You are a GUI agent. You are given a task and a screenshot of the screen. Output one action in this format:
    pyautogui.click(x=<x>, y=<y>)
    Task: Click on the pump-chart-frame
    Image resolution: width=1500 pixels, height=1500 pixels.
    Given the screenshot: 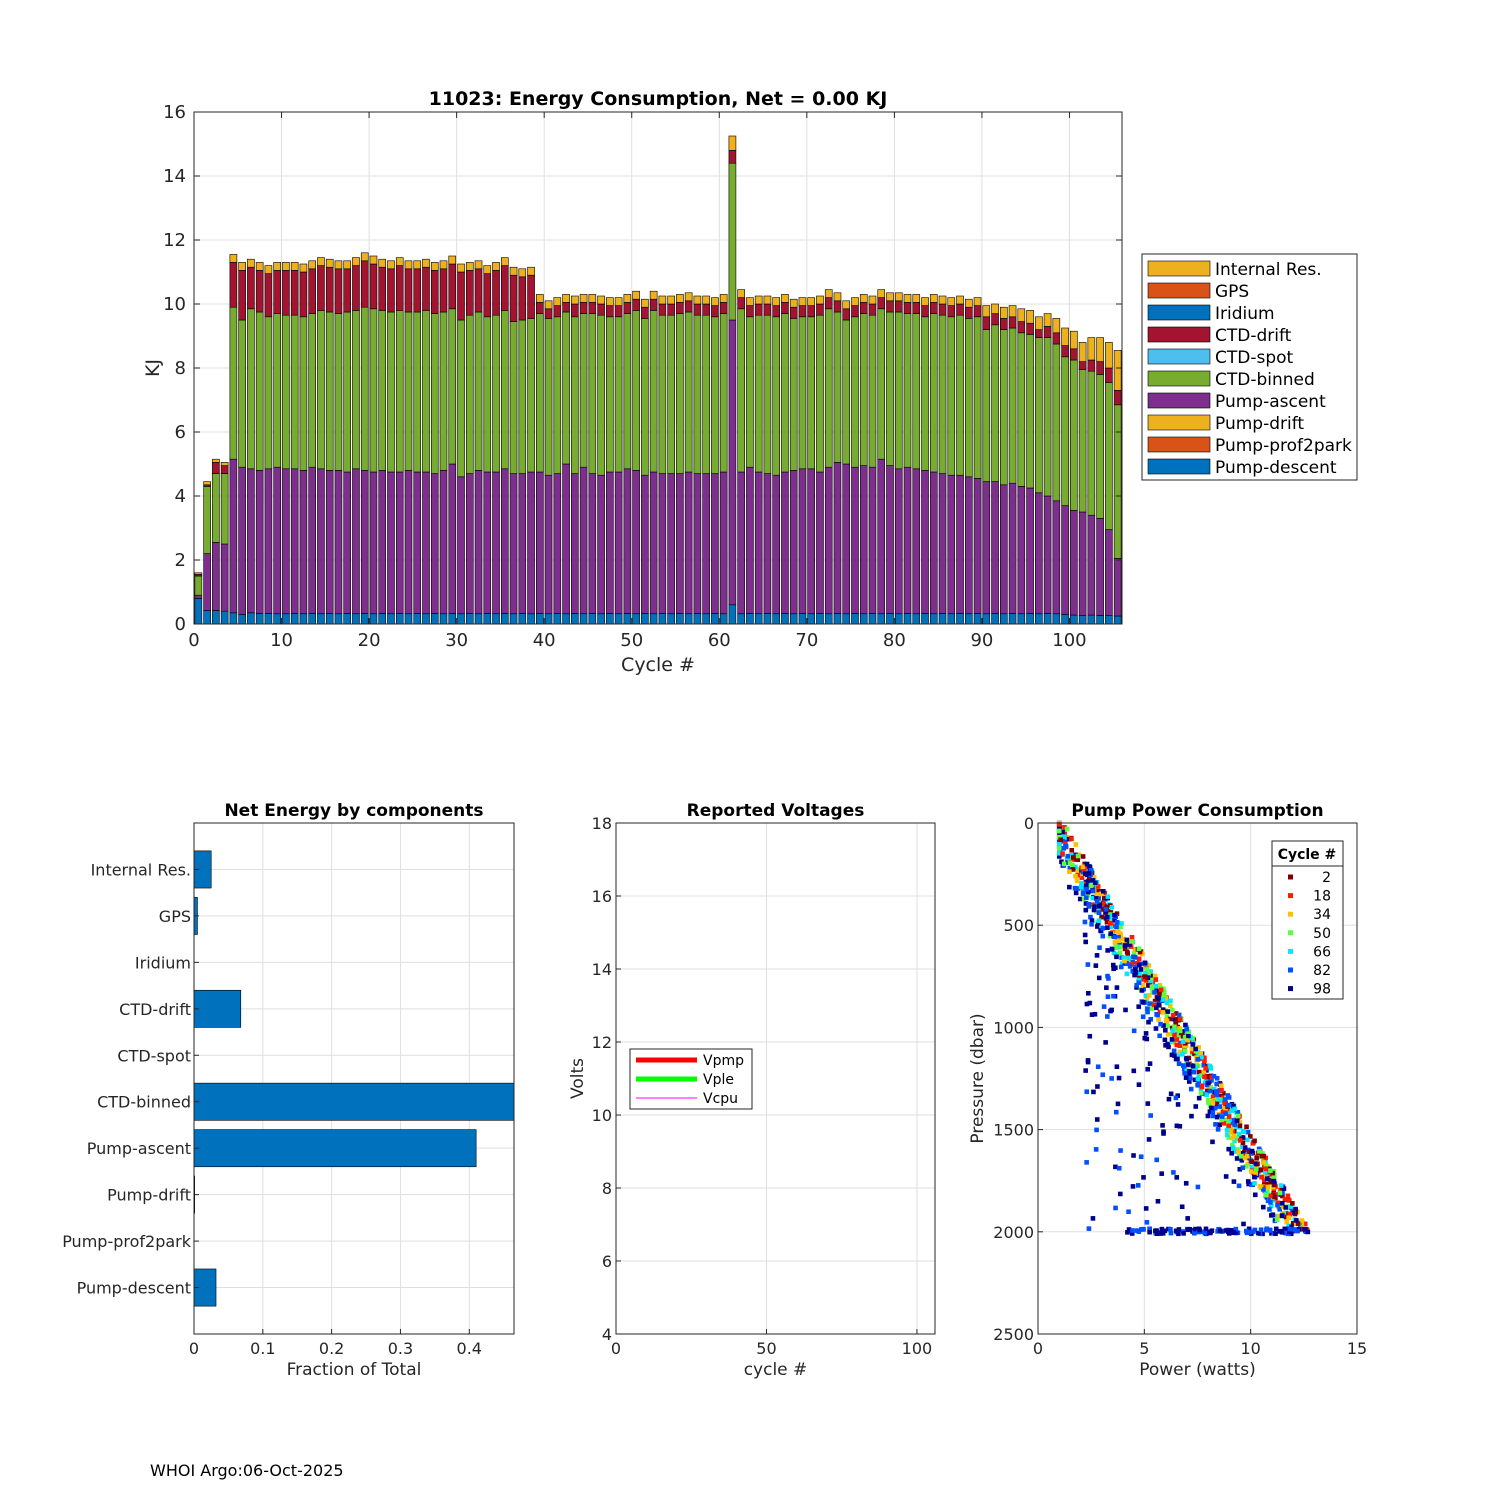 What is the action you would take?
    pyautogui.click(x=1197, y=1078)
    